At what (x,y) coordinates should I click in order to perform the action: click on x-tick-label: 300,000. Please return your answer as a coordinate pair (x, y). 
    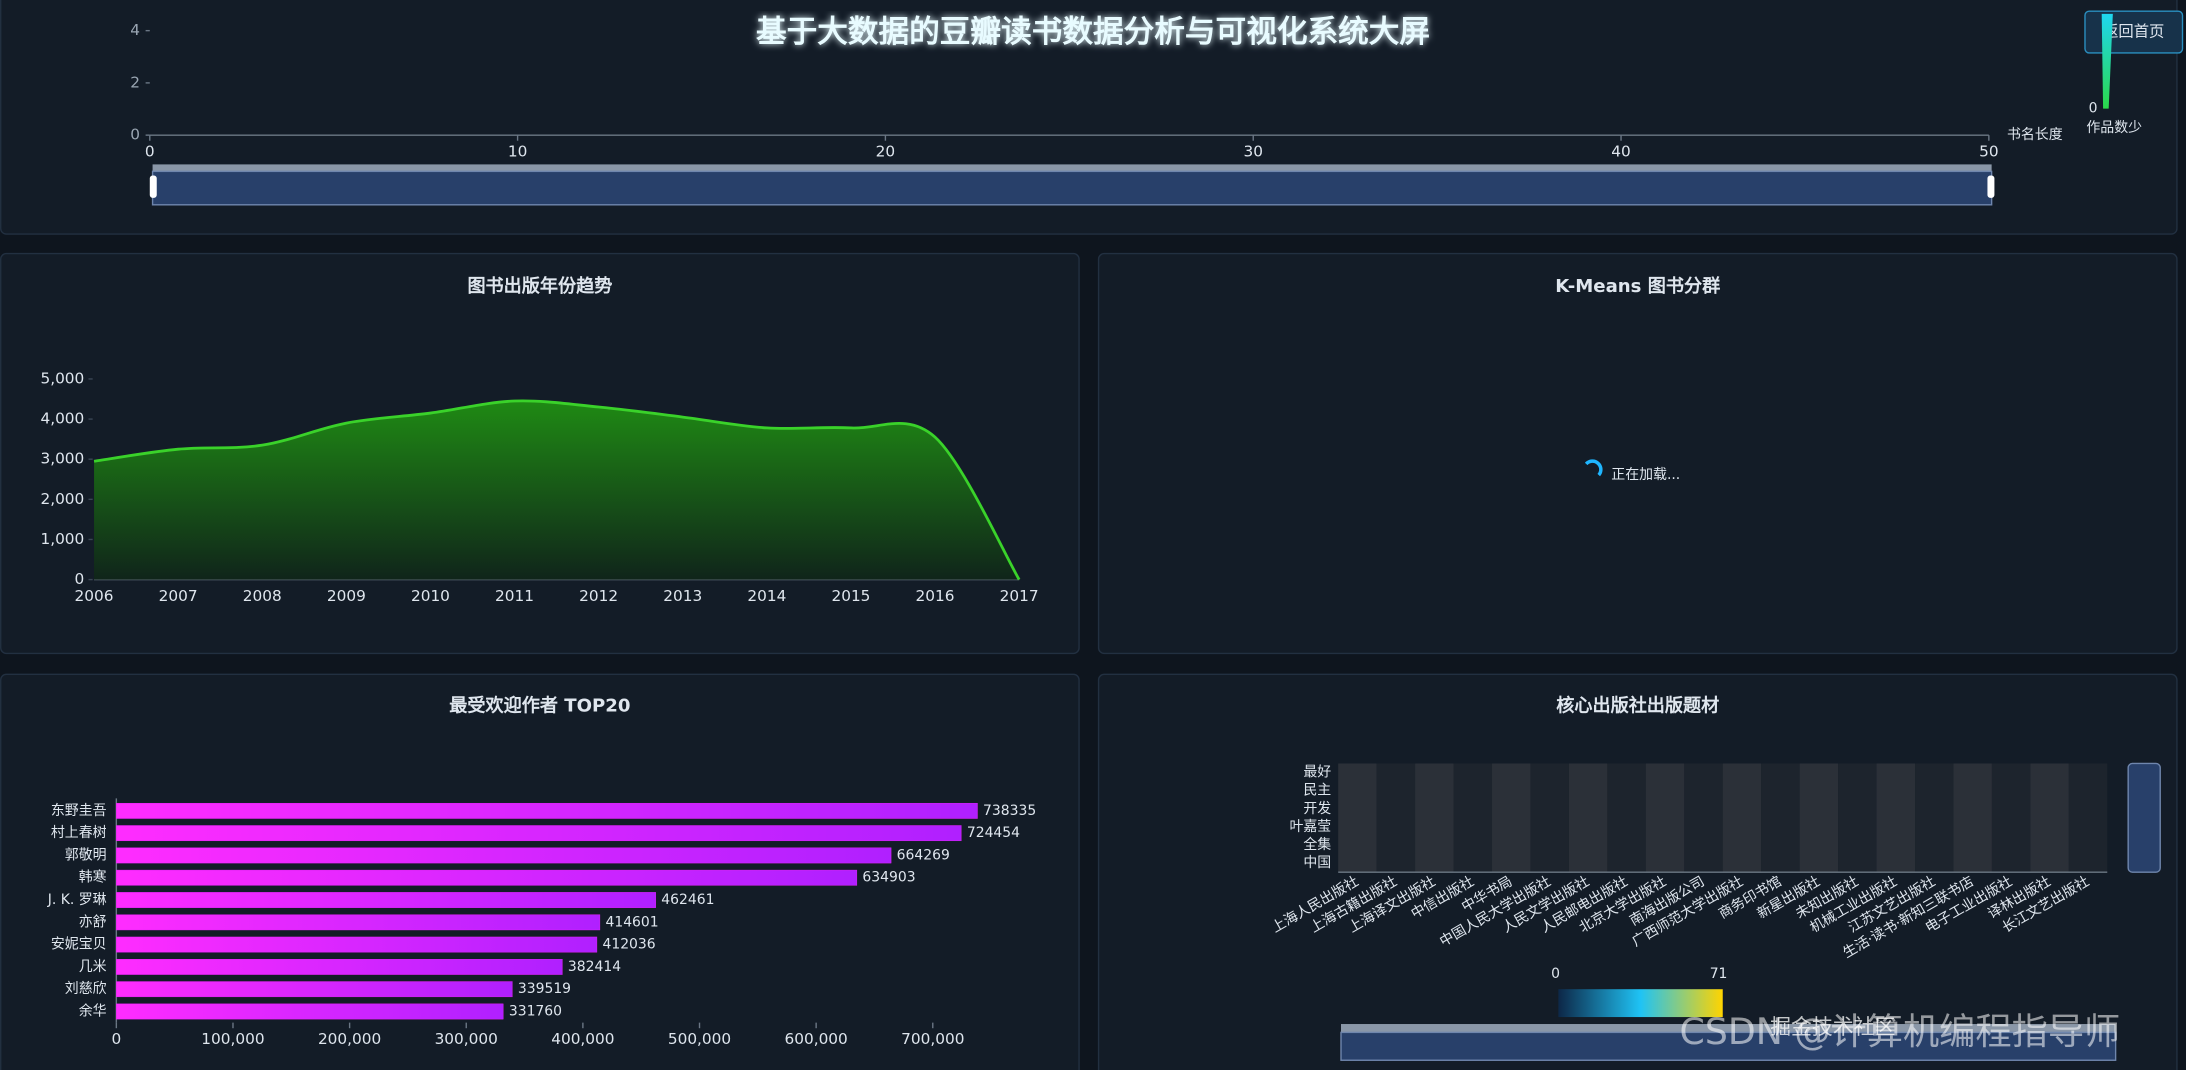
    Looking at the image, I should click on (466, 1039).